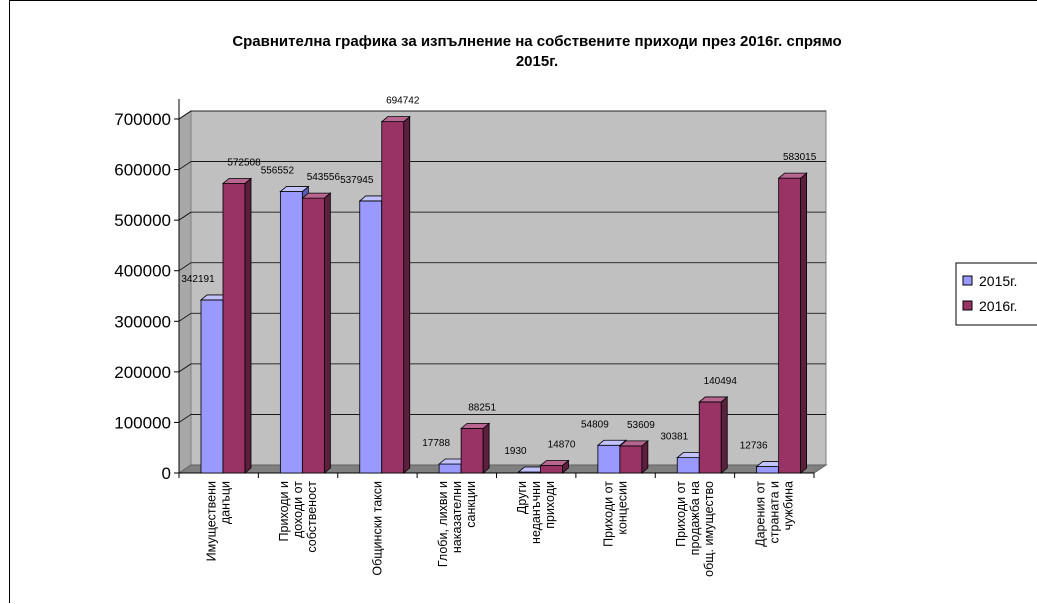 The height and width of the screenshot is (604, 1037). Describe the element at coordinates (278, 171) in the screenshot. I see `data-label: 556552` at that location.